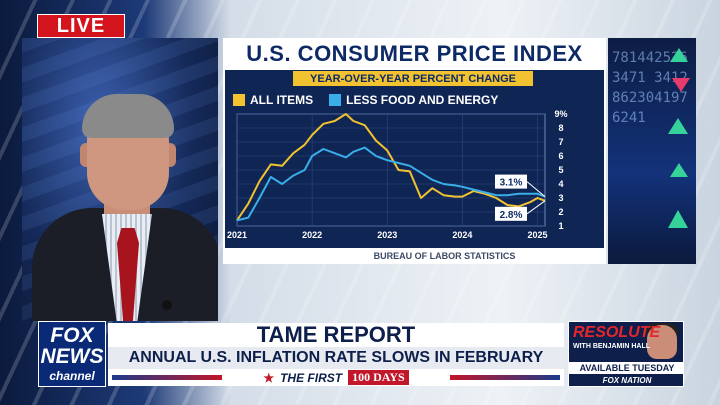  I want to click on y-tick-label: 9%, so click(560, 114).